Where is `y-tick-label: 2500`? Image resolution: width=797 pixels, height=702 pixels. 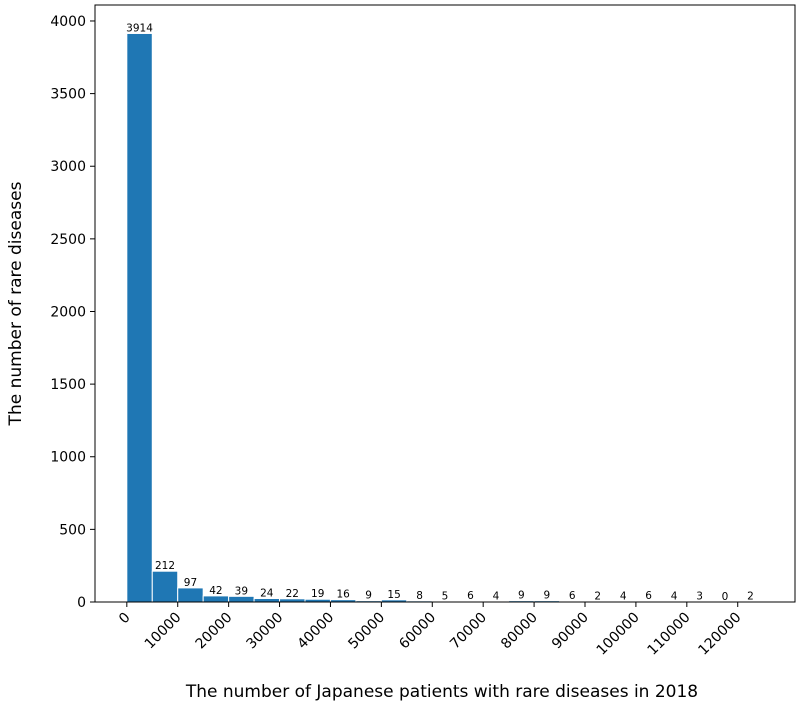 y-tick-label: 2500 is located at coordinates (68, 240).